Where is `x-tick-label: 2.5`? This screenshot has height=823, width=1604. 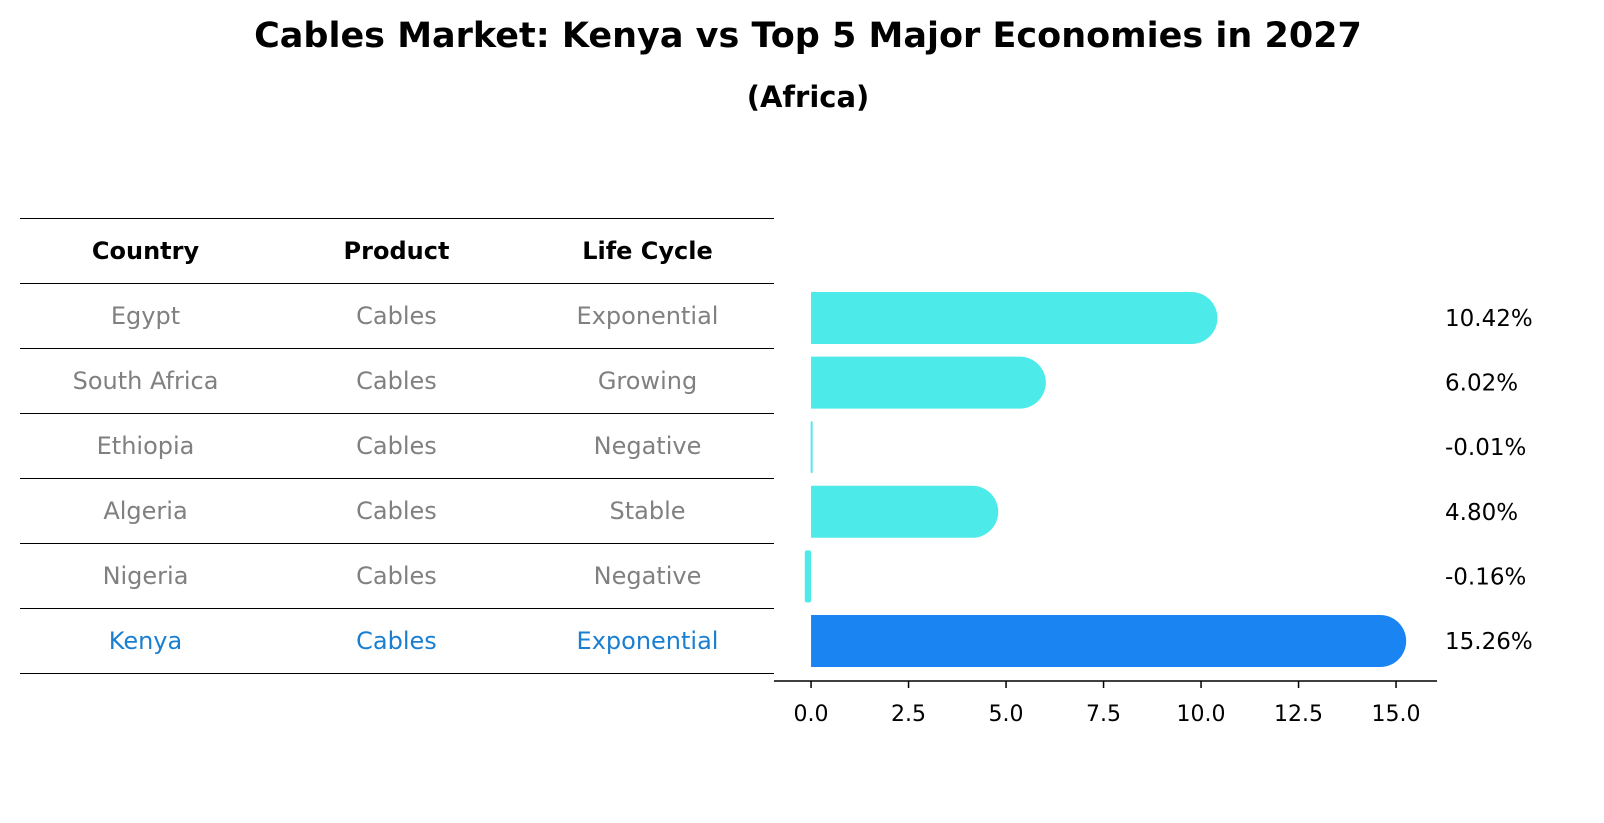 x-tick-label: 2.5 is located at coordinates (908, 714).